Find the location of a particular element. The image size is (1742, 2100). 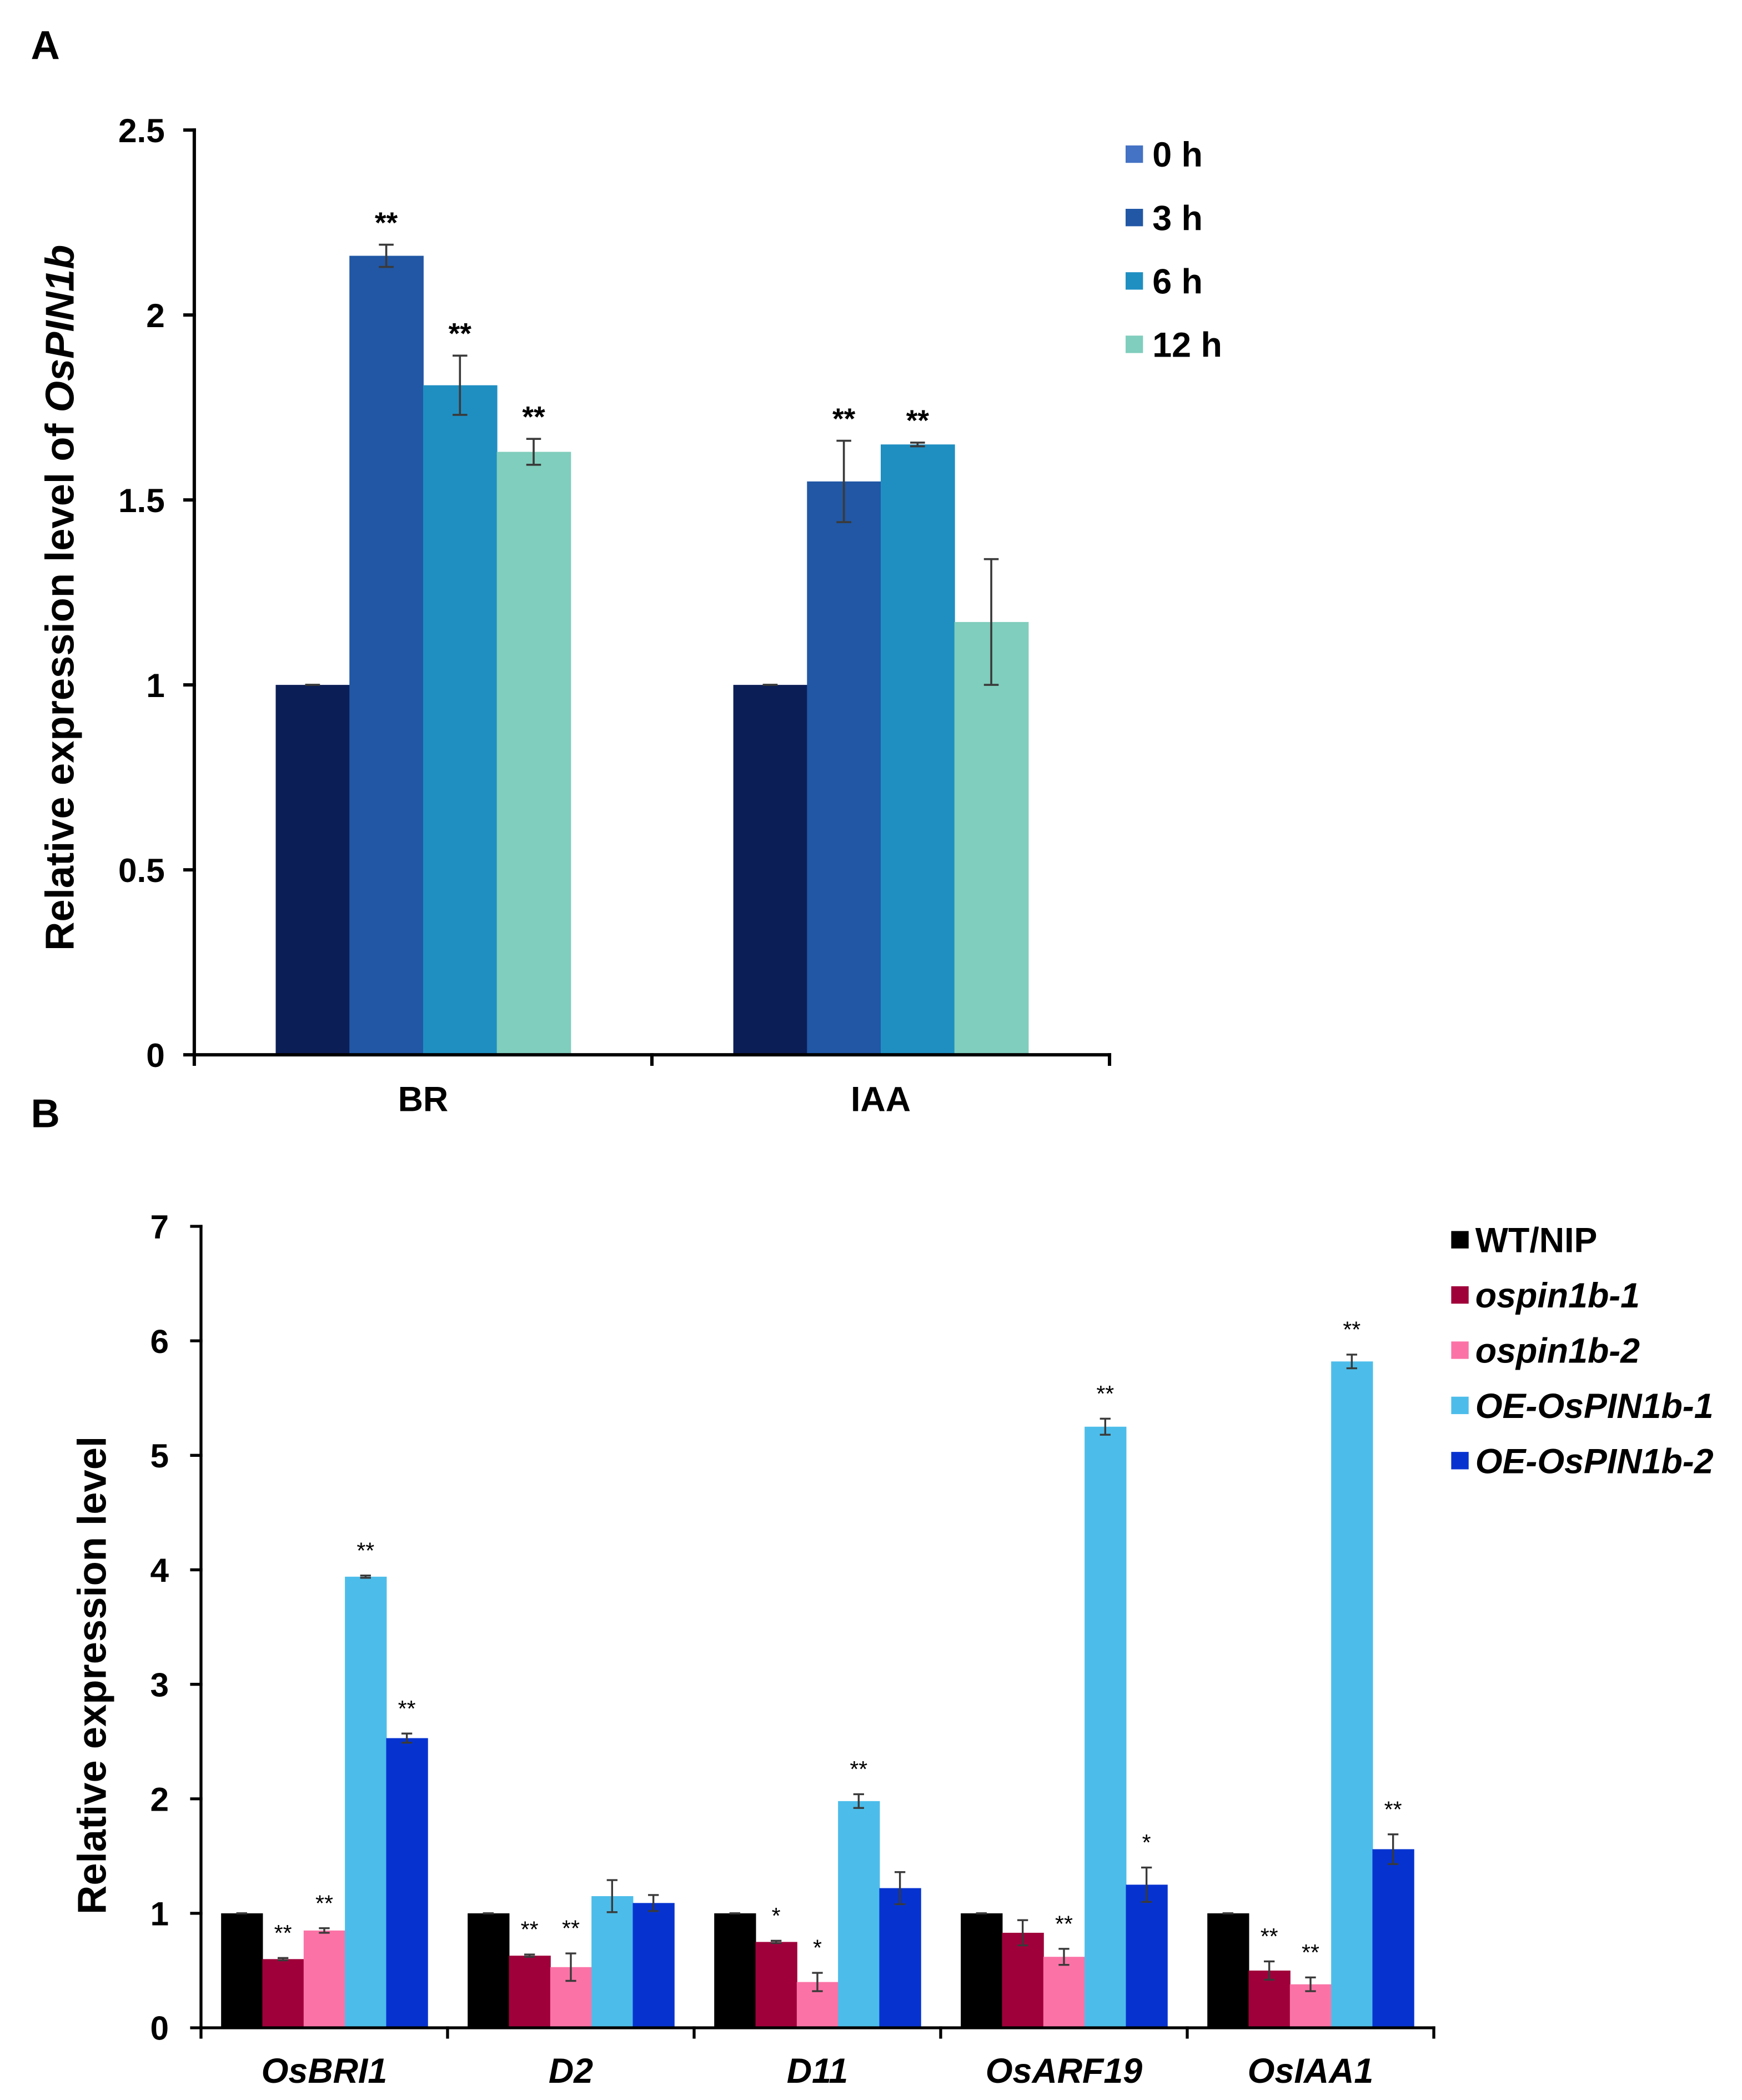

significance-label-ospin1b-2-d2: ** is located at coordinates (571, 1929).